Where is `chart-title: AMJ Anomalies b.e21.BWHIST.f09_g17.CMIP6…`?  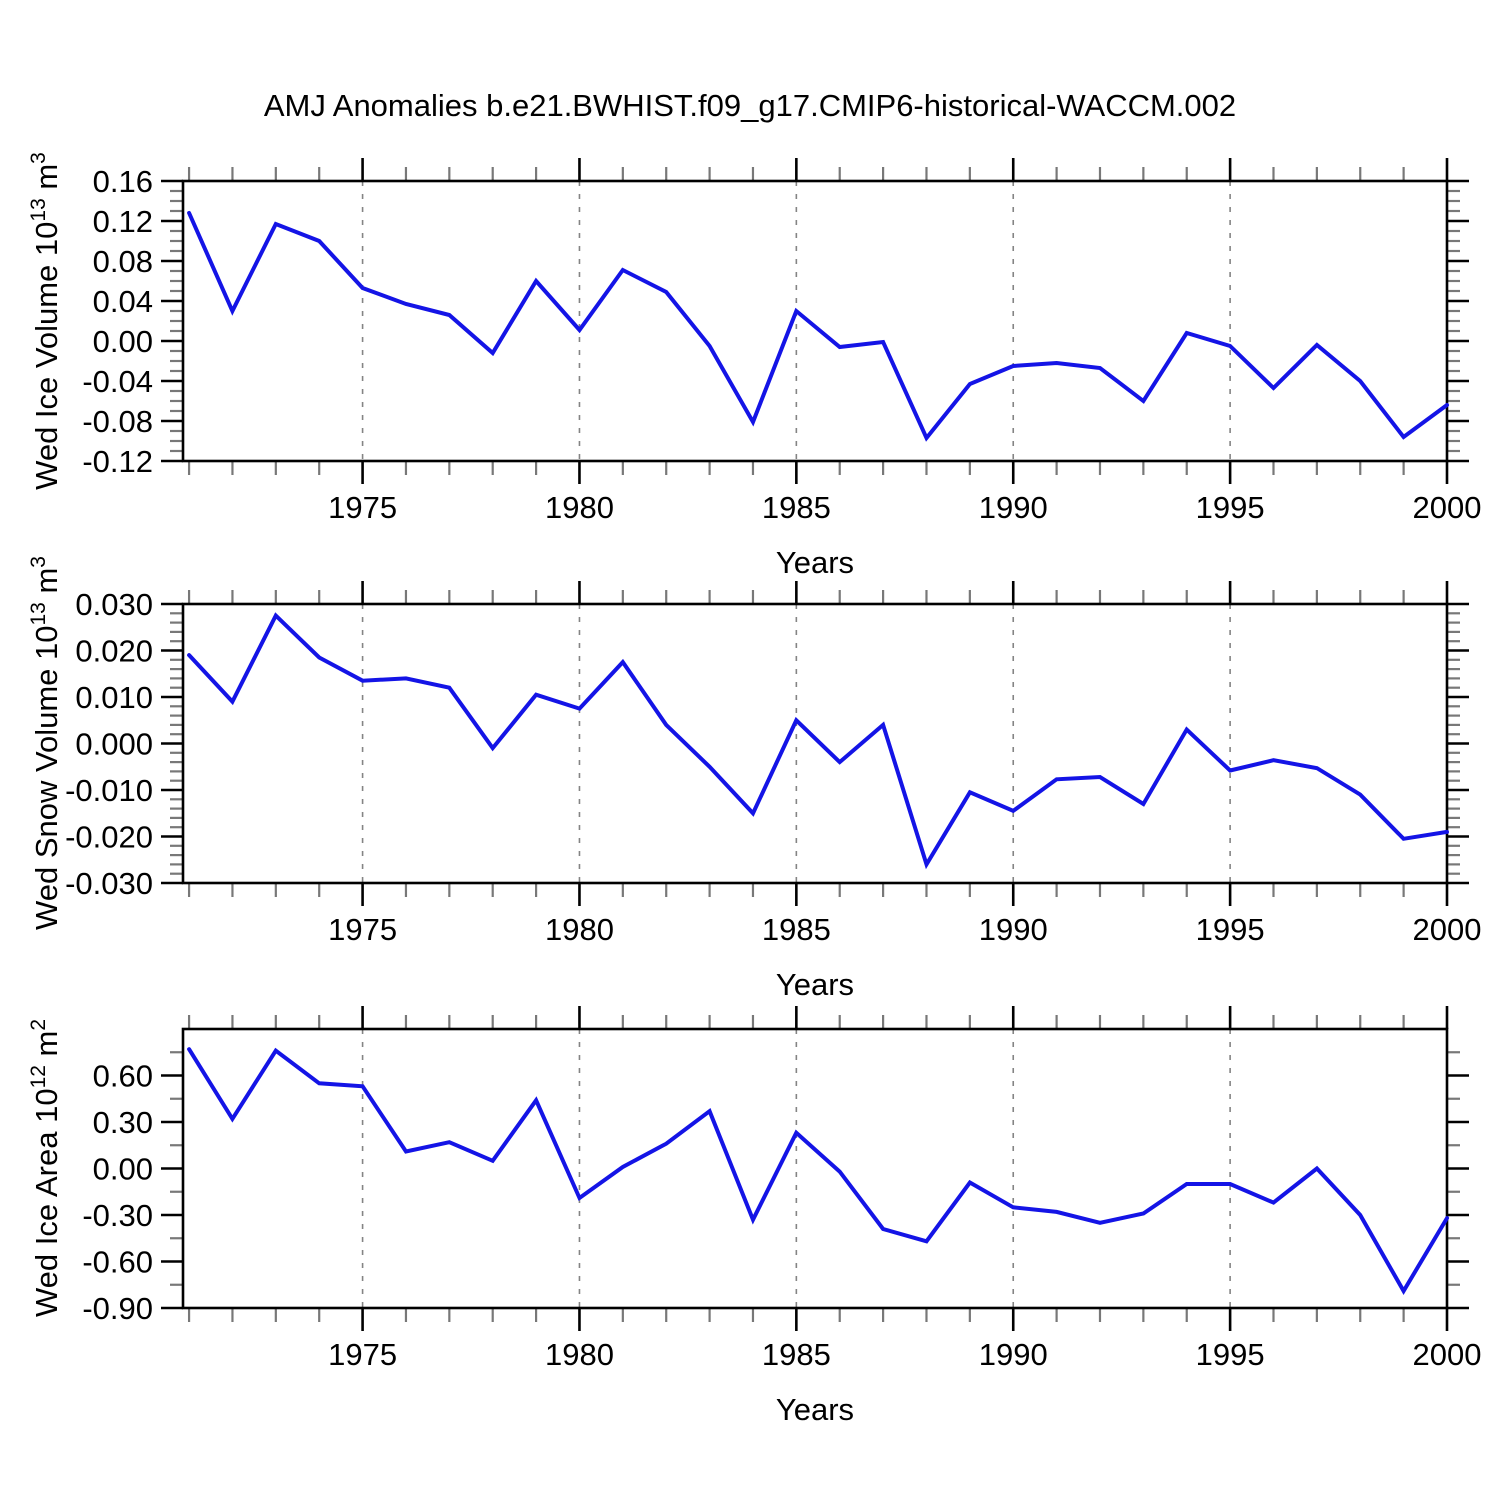
chart-title: AMJ Anomalies b.e21.BWHIST.f09_g17.CMIP6… is located at coordinates (750, 105).